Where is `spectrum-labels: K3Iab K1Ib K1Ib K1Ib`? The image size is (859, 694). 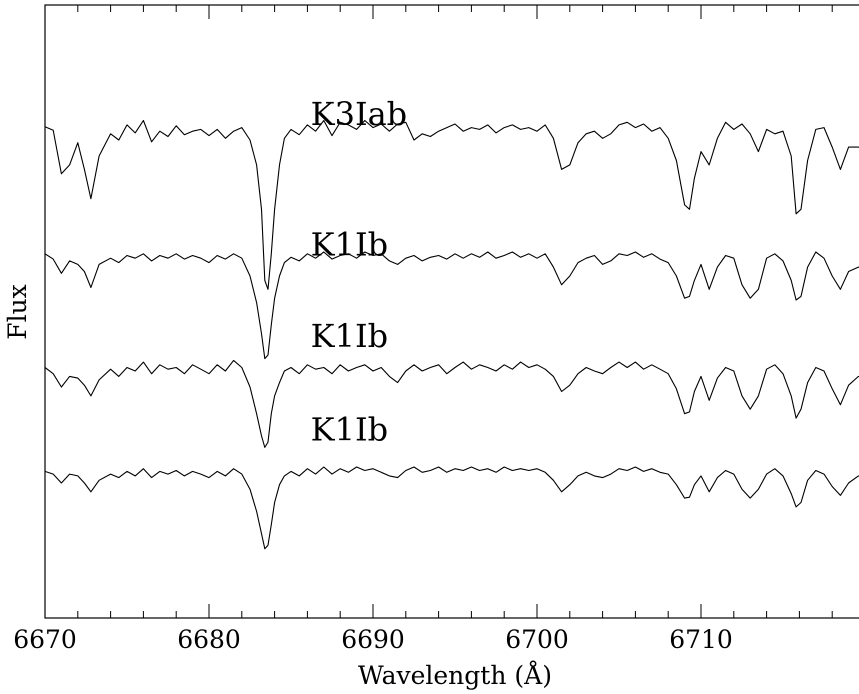
spectrum-labels: K3Iab K1Ib K1Ib K1Ib is located at coordinates (359, 271).